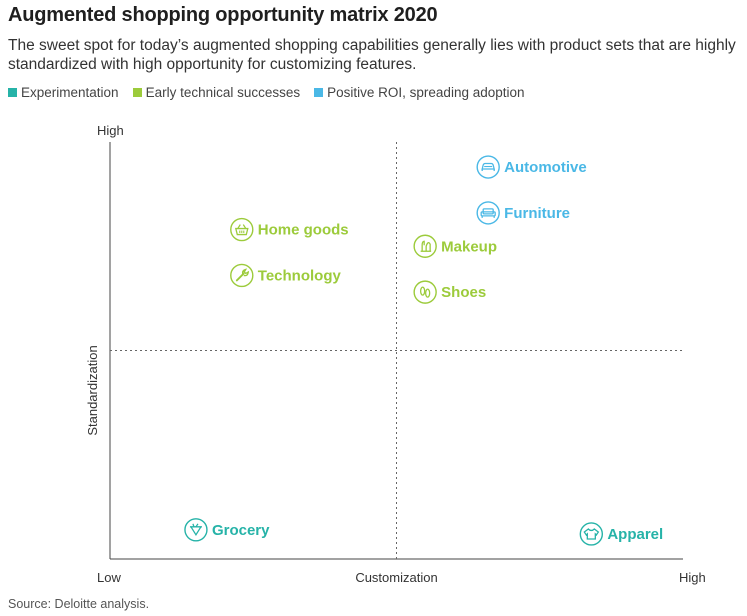  Describe the element at coordinates (488, 167) in the screenshot. I see `car-icon` at that location.